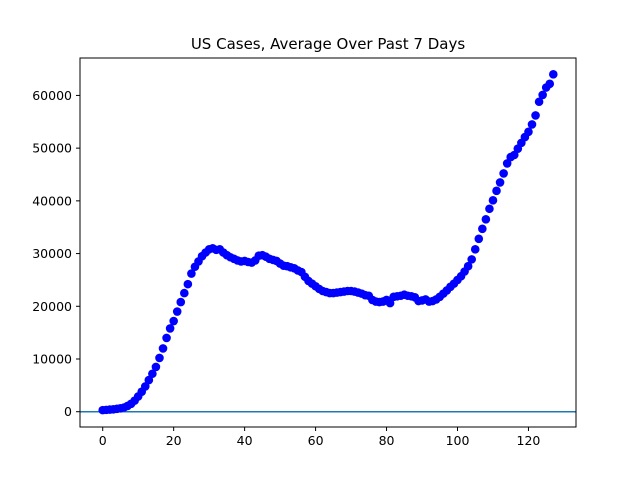 The width and height of the screenshot is (640, 480). Describe the element at coordinates (52, 95) in the screenshot. I see `y-tick-label: 60000` at that location.